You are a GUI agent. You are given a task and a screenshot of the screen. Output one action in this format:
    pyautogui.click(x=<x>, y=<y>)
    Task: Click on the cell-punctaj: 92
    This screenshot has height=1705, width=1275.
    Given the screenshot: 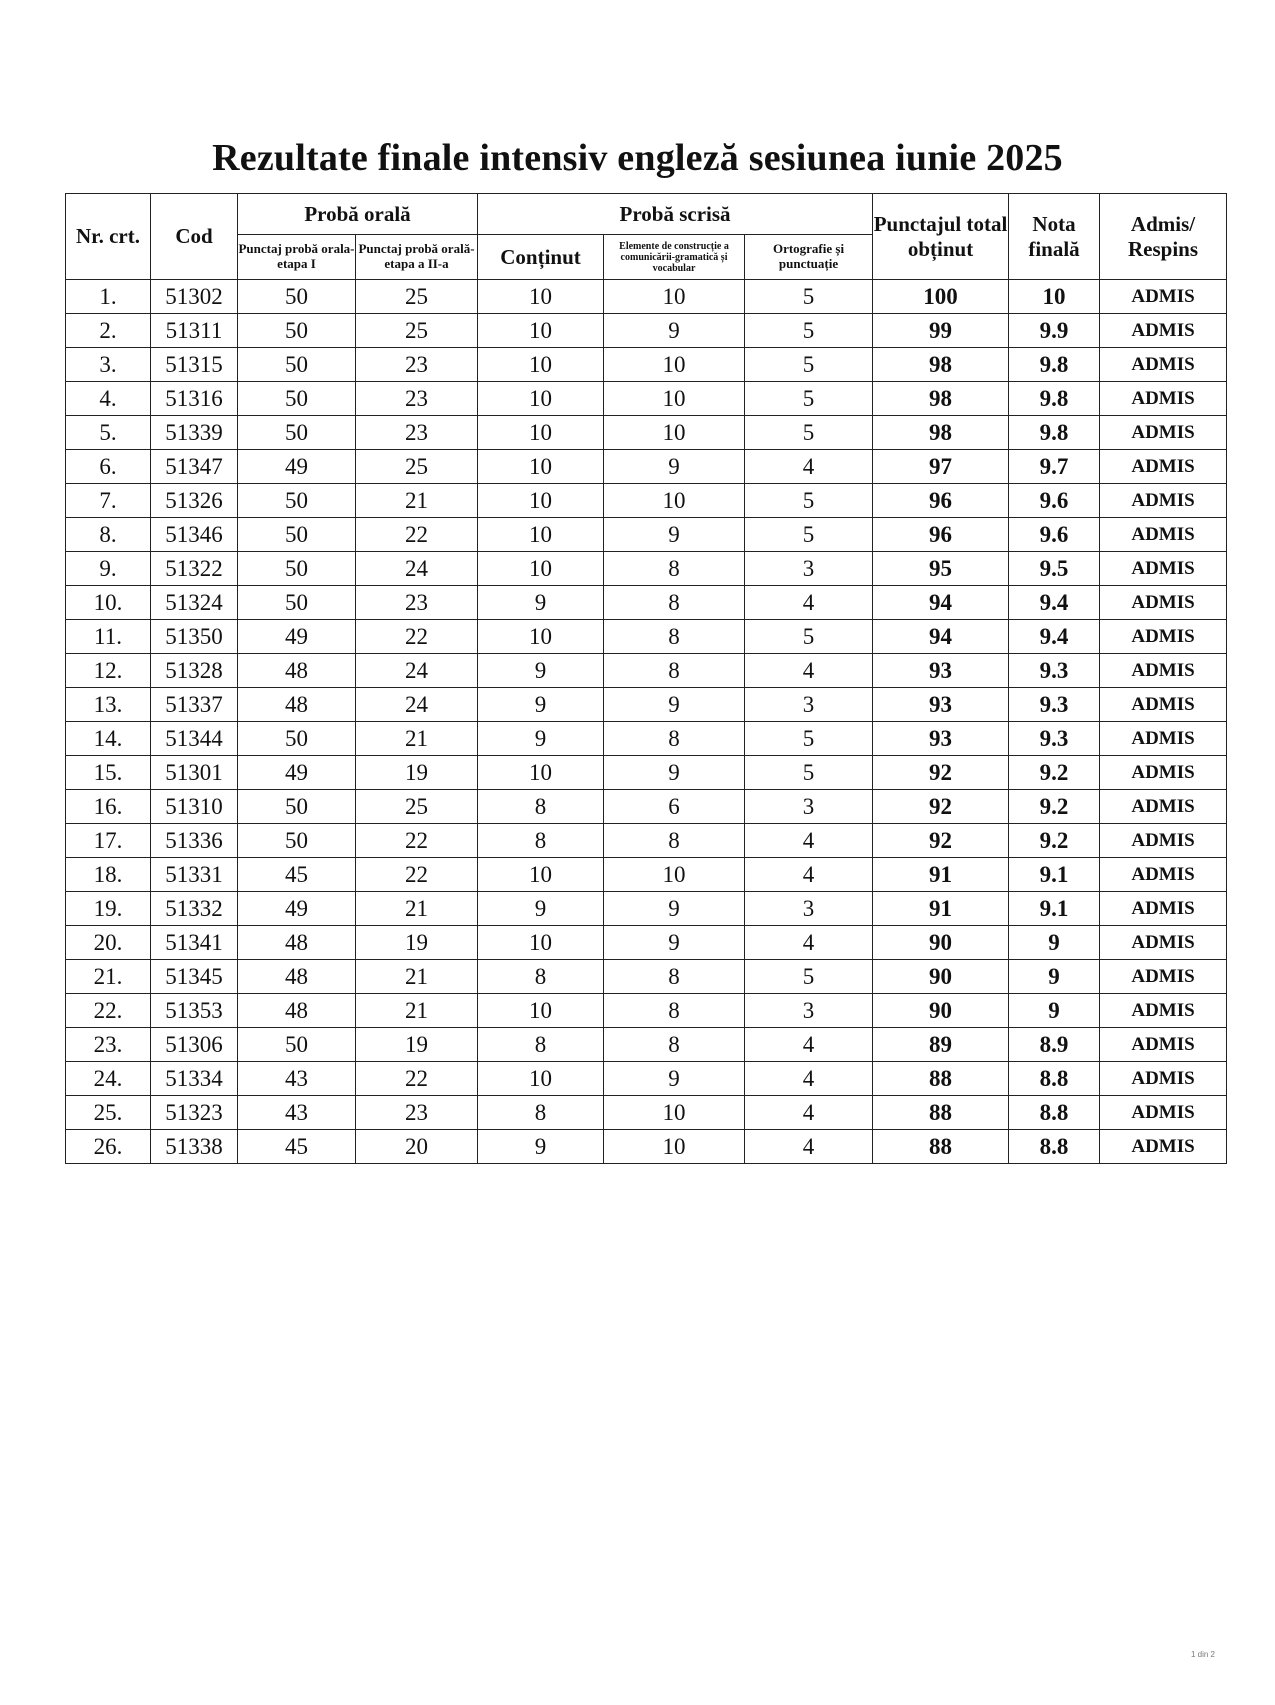 What is the action you would take?
    pyautogui.click(x=941, y=806)
    